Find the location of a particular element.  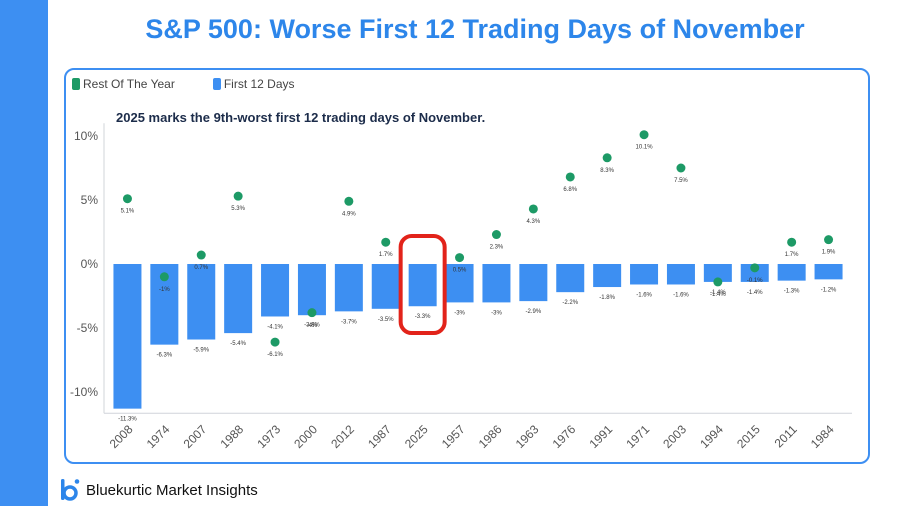

y-tick-label: 10% is located at coordinates (86, 136).